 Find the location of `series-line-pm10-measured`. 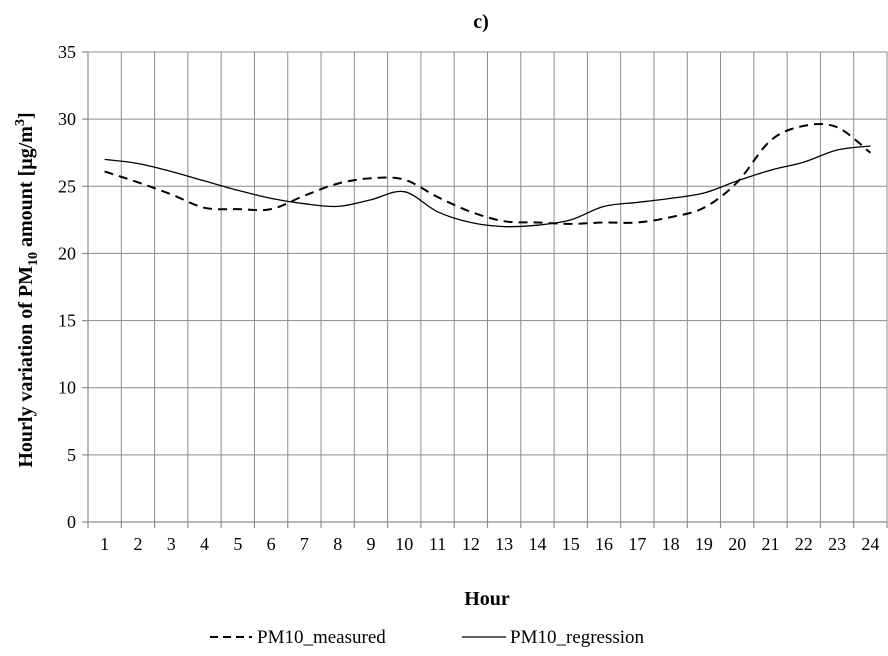

series-line-pm10-measured is located at coordinates (488, 174).